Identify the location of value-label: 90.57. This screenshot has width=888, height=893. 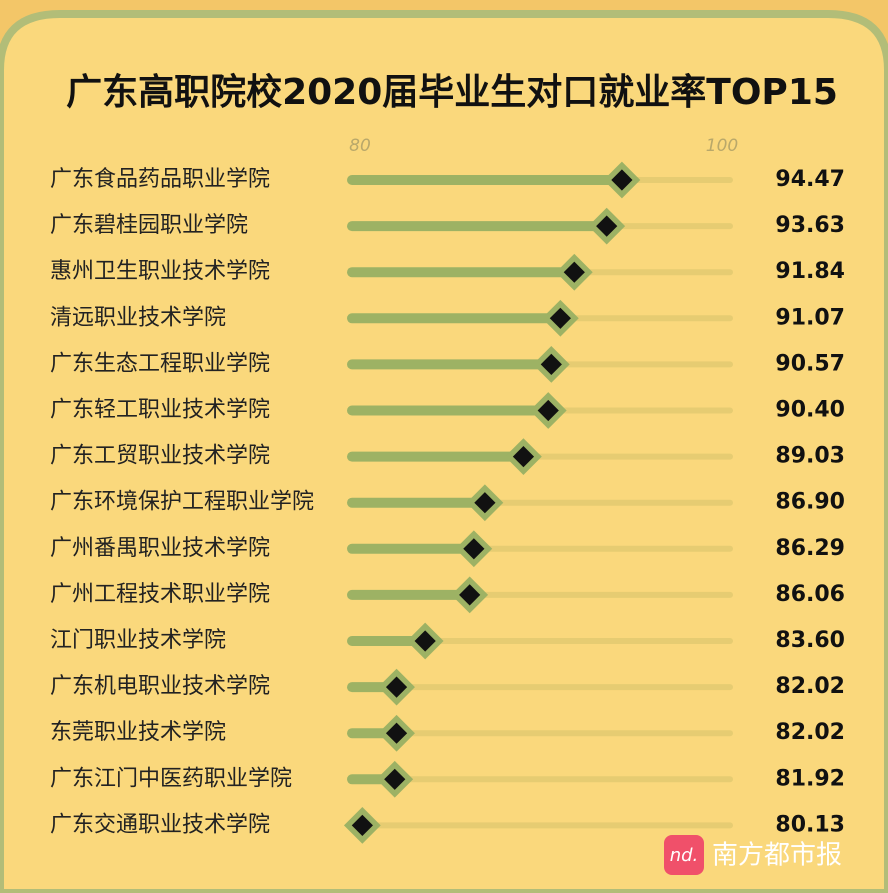
(810, 363).